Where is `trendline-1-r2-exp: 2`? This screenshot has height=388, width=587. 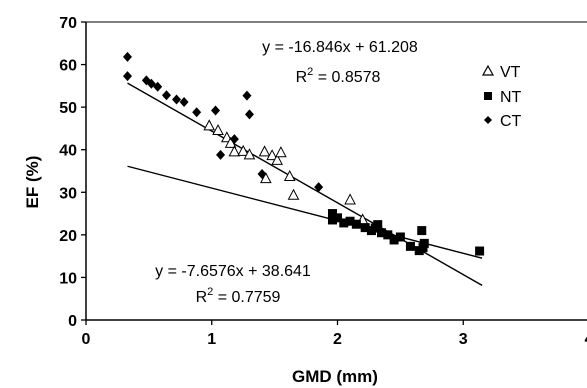 trendline-1-r2-exp: 2 is located at coordinates (310, 72).